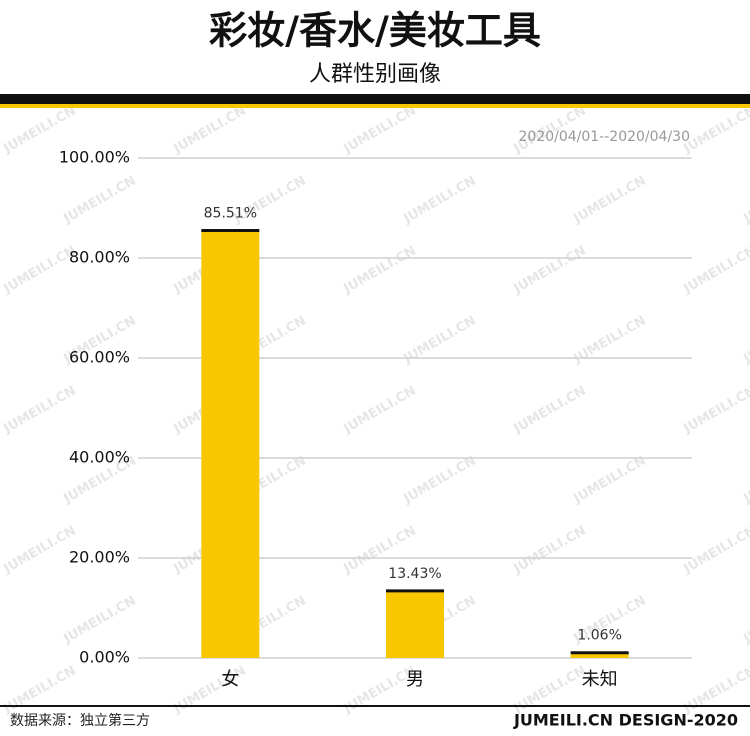 The width and height of the screenshot is (750, 736). What do you see at coordinates (99, 357) in the screenshot?
I see `y-tick-label: 60.00%` at bounding box center [99, 357].